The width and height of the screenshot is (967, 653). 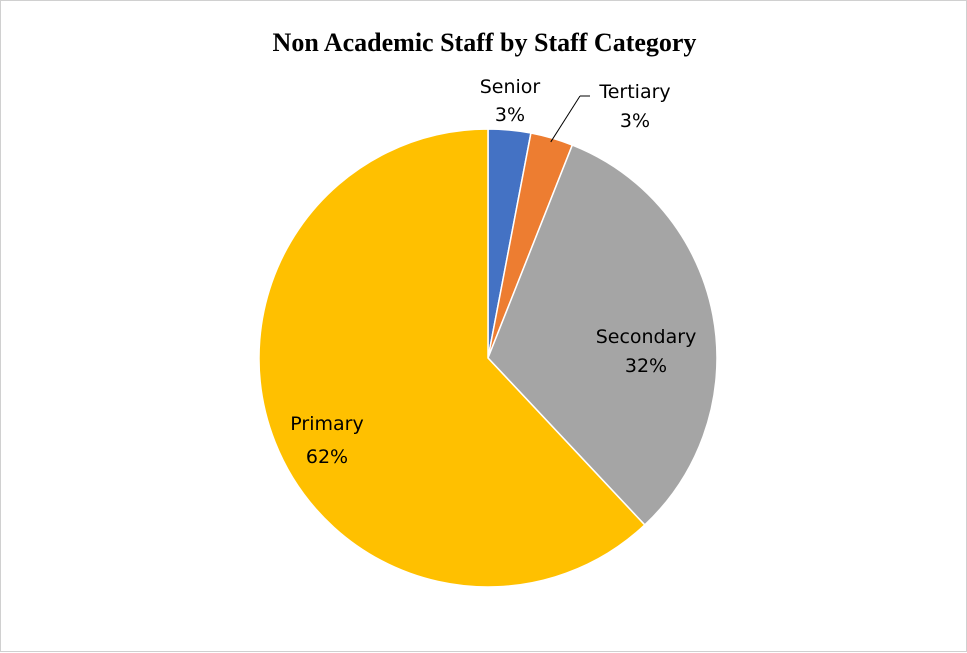 What do you see at coordinates (646, 337) in the screenshot?
I see `secondary-label: Secondary` at bounding box center [646, 337].